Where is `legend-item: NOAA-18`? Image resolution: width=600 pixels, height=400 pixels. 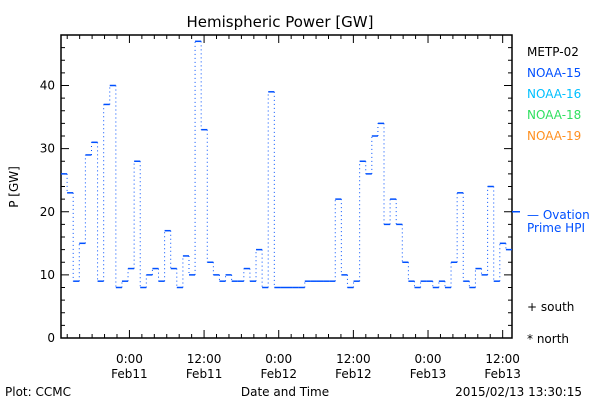 legend-item: NOAA-18 is located at coordinates (554, 115).